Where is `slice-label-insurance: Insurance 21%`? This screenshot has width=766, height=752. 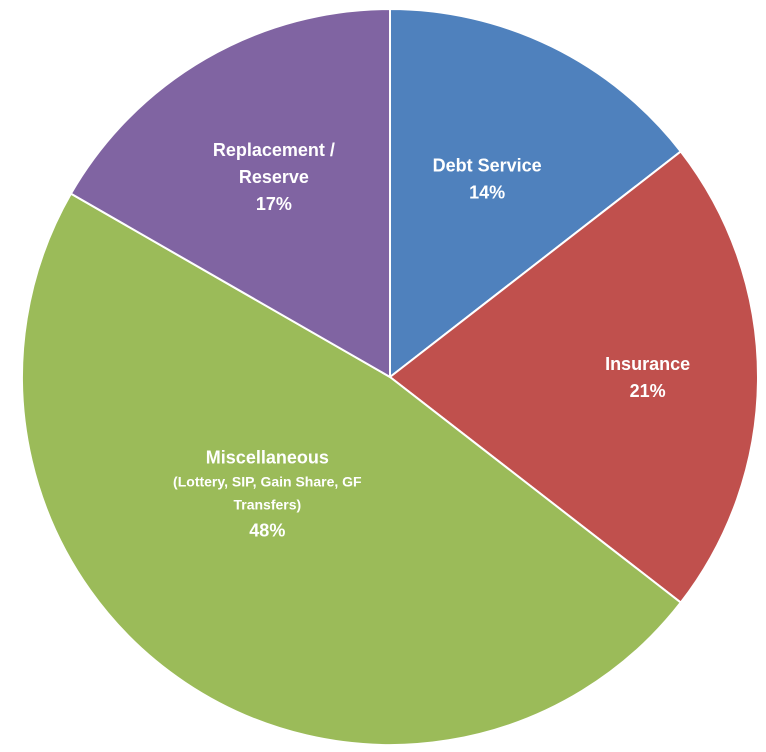 slice-label-insurance: Insurance 21% is located at coordinates (647, 377).